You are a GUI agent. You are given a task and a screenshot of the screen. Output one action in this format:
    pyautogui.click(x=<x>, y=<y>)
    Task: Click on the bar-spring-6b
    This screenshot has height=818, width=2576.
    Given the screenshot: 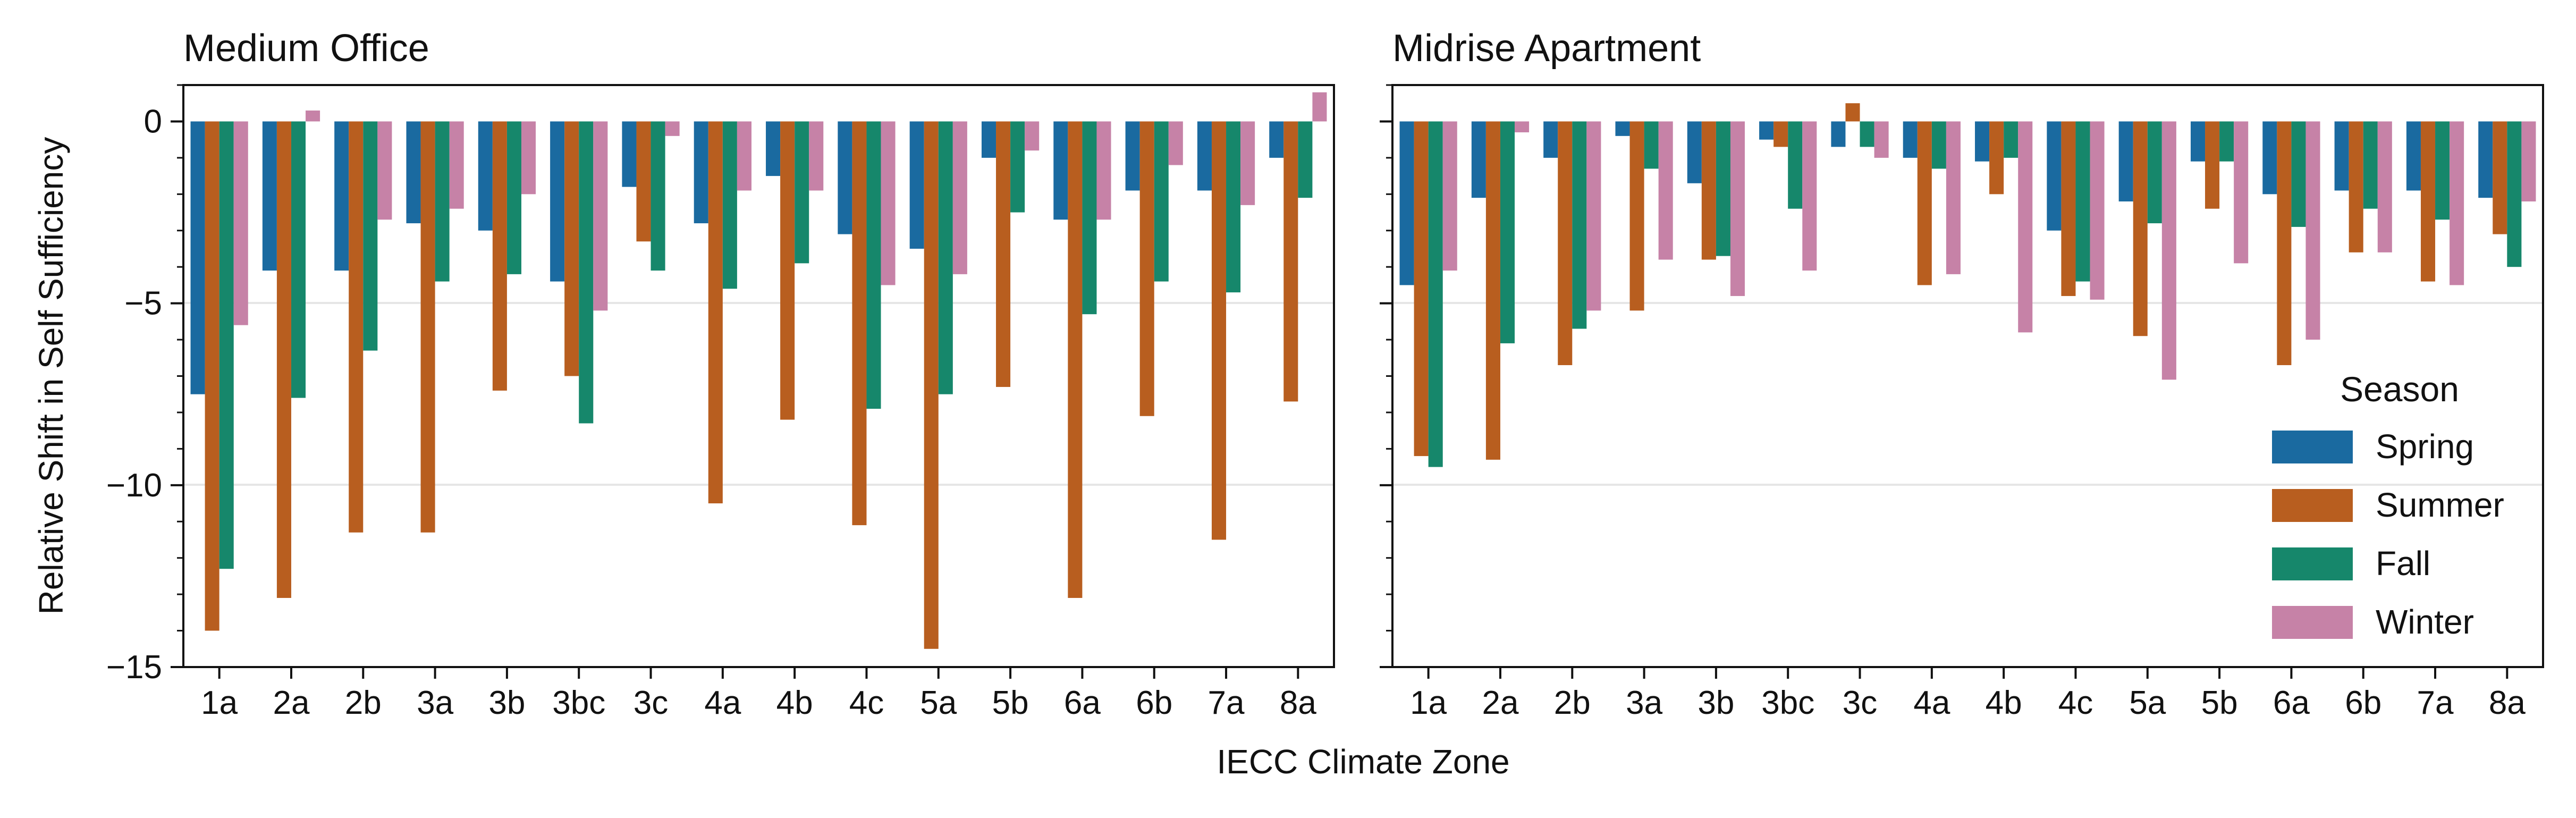 What is the action you would take?
    pyautogui.click(x=2341, y=156)
    